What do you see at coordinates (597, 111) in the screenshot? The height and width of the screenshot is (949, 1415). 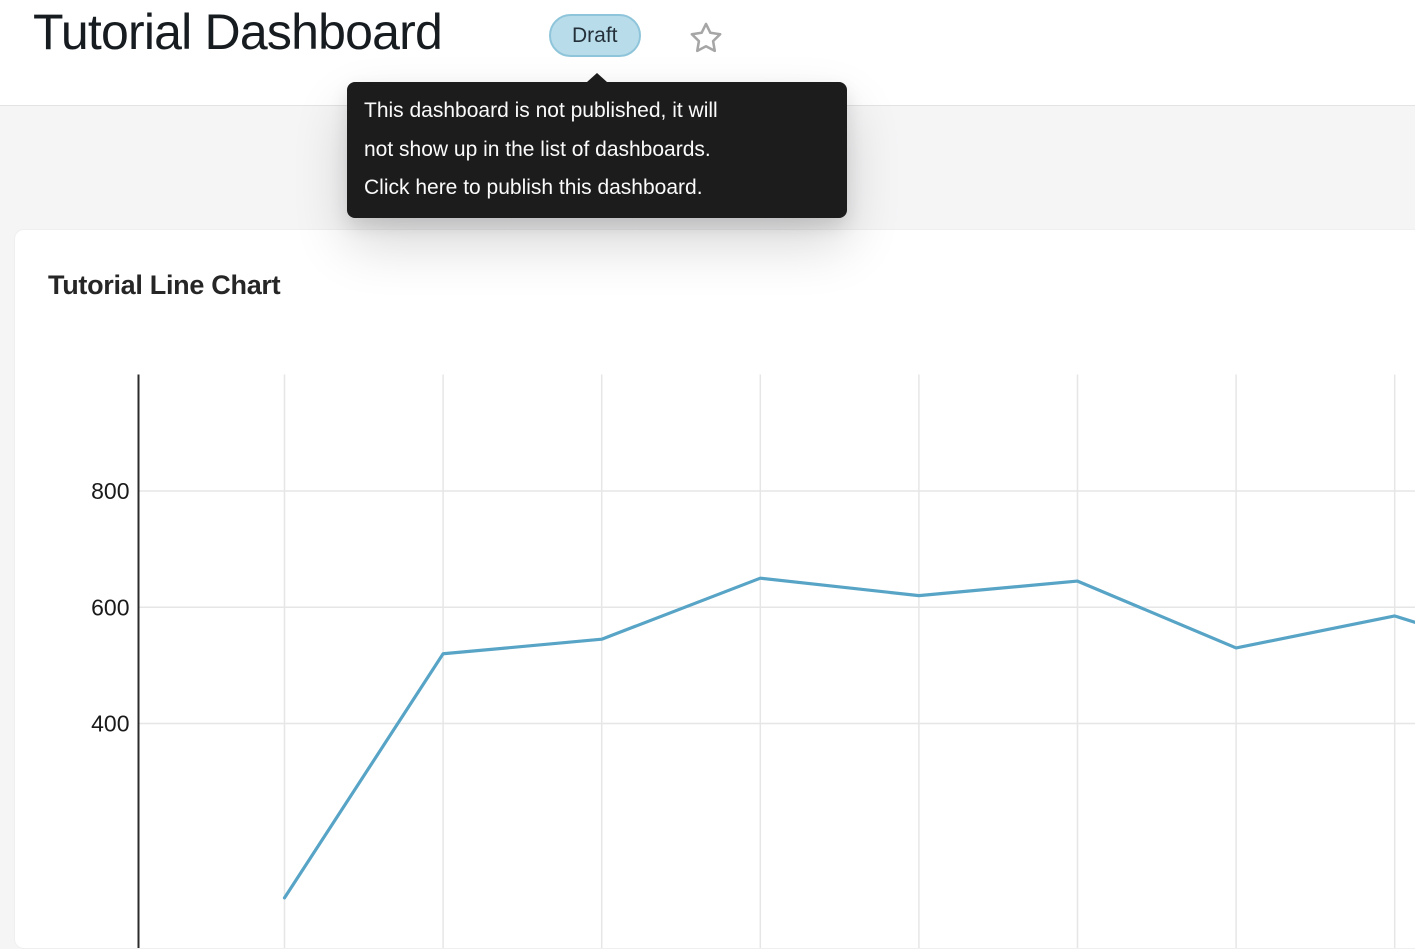 I see `tooltip-text-line: This dashboard is not published, it will` at bounding box center [597, 111].